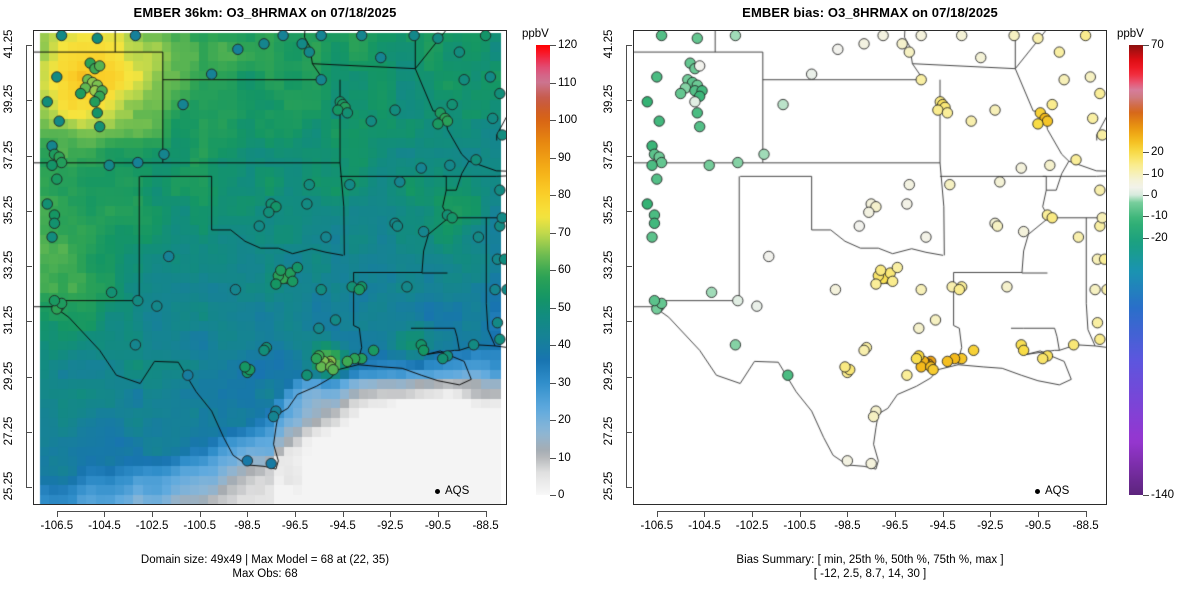  What do you see at coordinates (1052, 491) in the screenshot?
I see `aqs-legend-bias: AQS` at bounding box center [1052, 491].